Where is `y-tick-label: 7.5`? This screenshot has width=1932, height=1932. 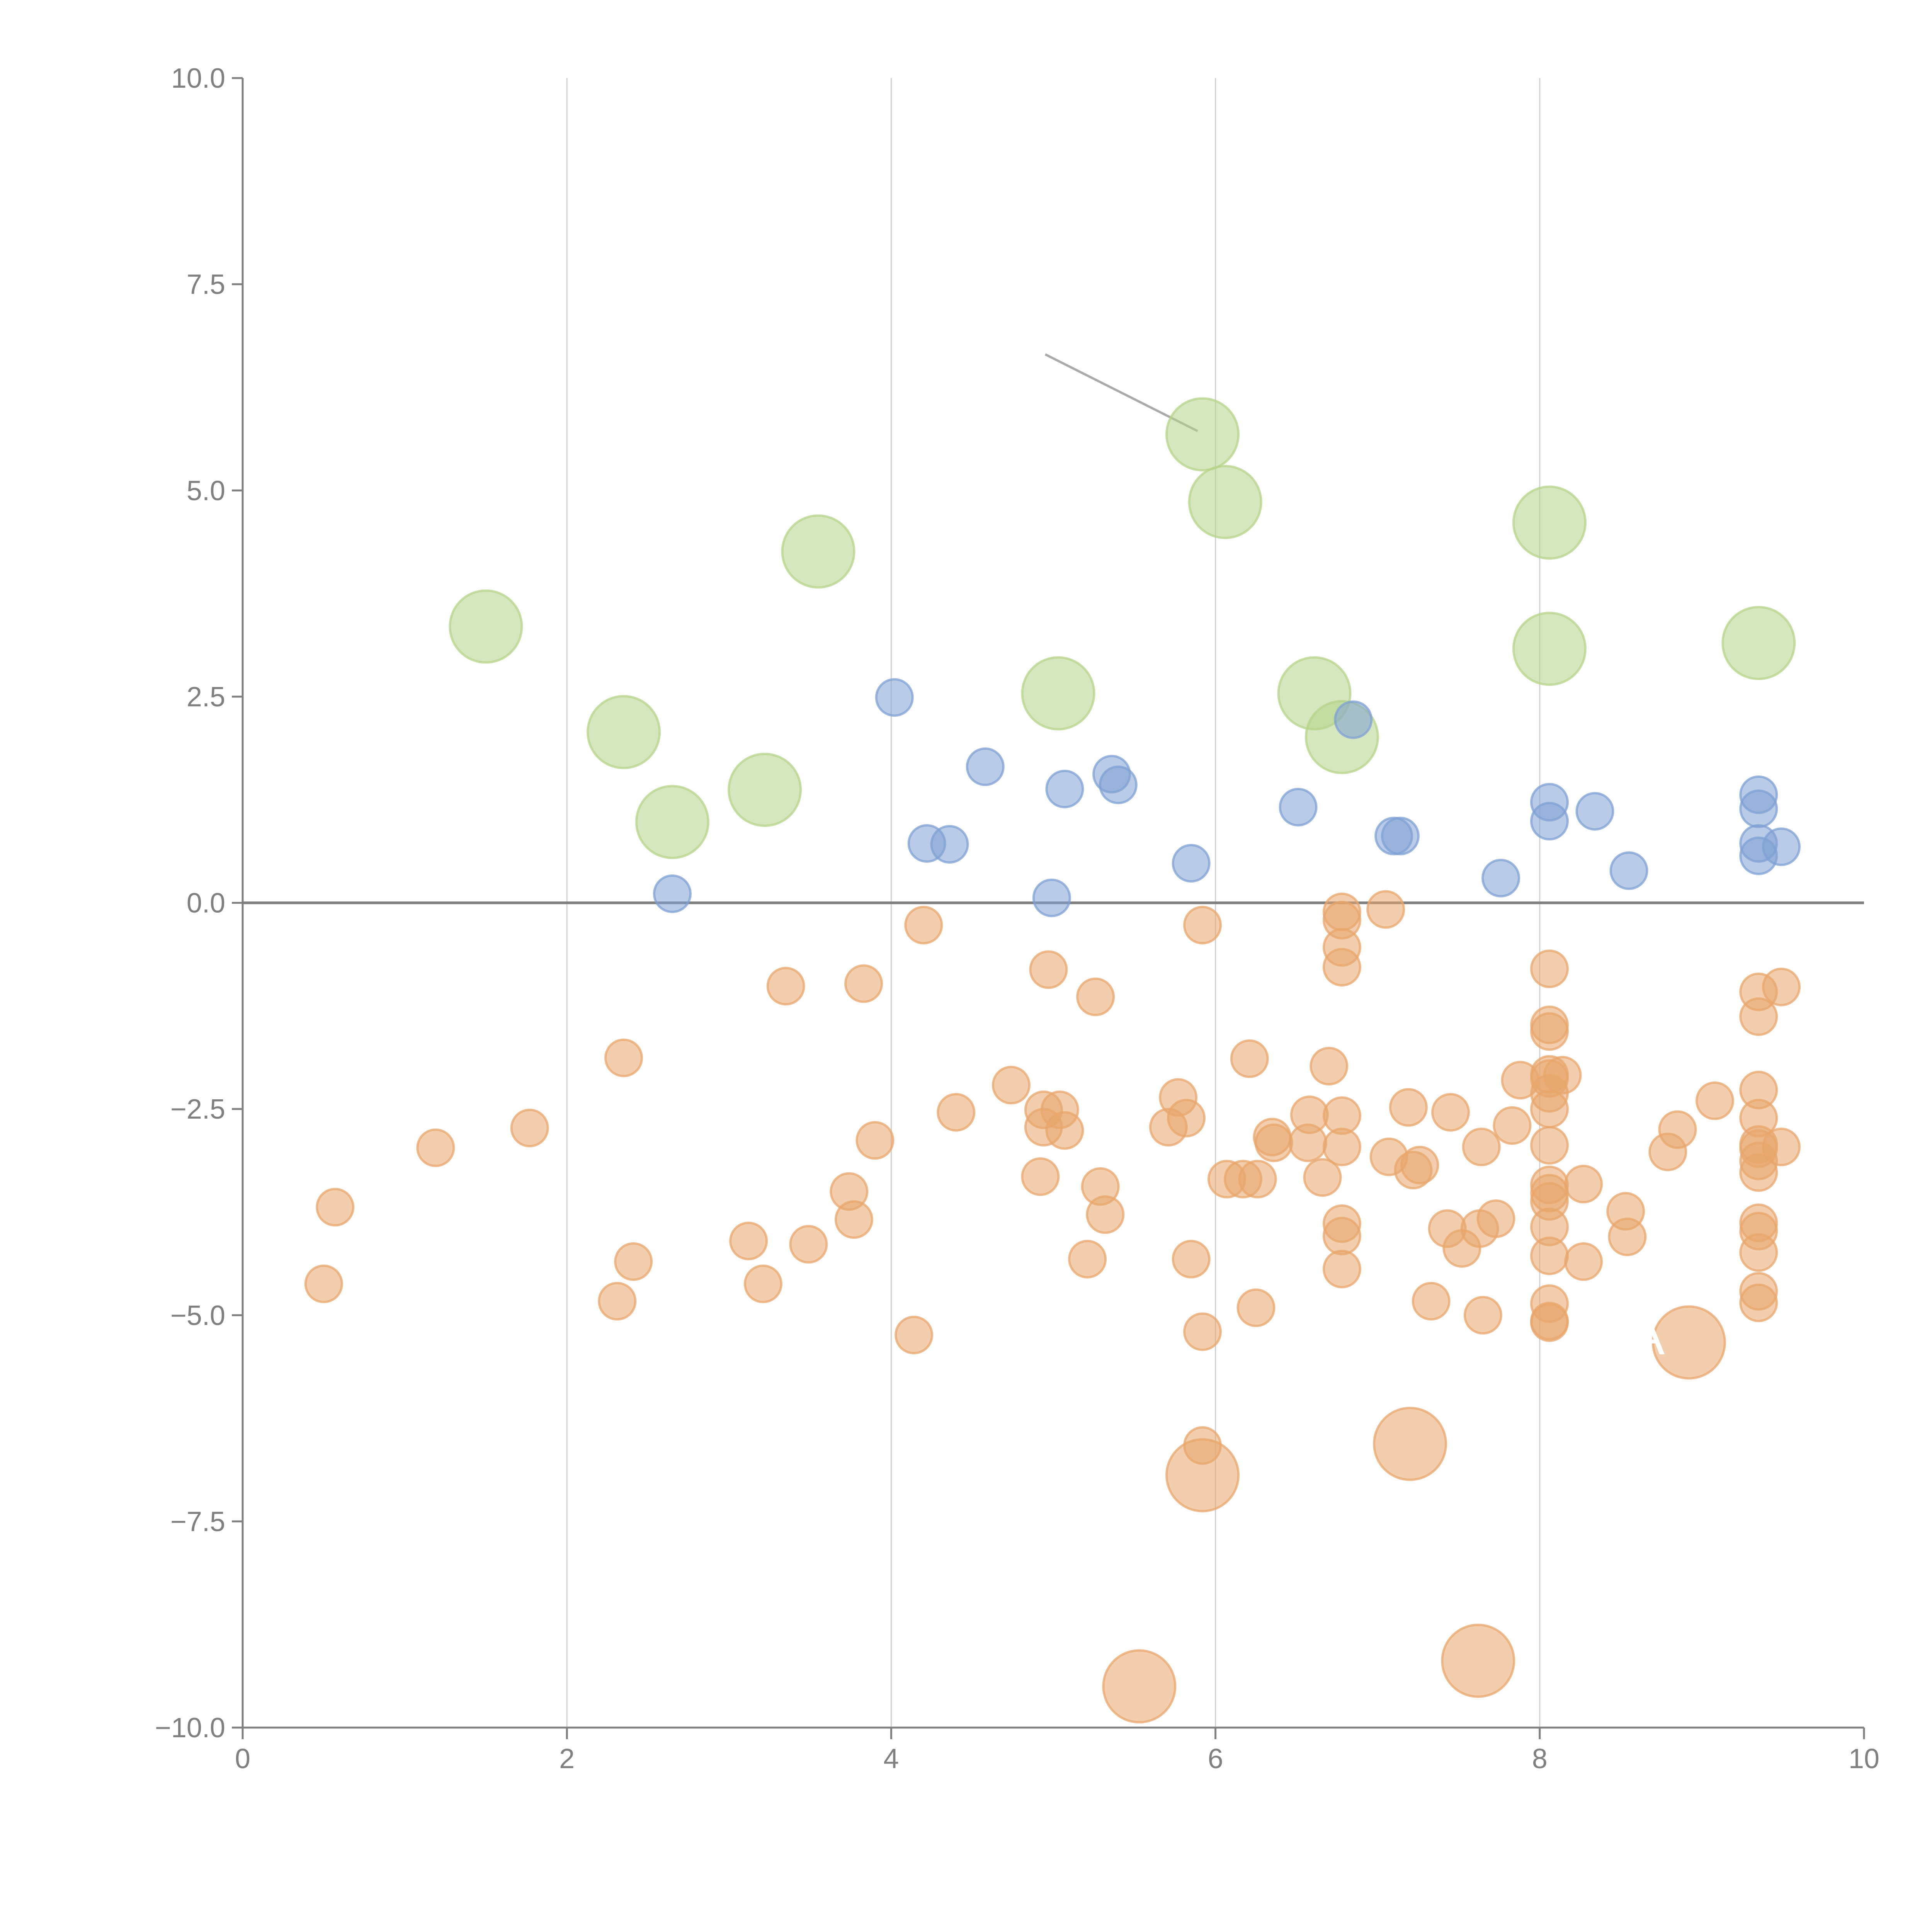 y-tick-label: 7.5 is located at coordinates (206, 284).